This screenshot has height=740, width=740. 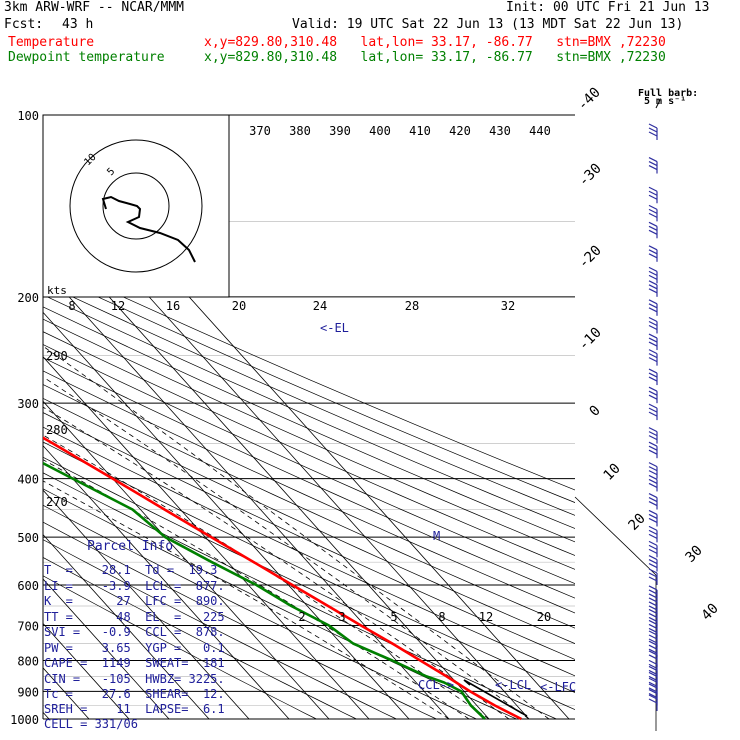 I want to click on pressure-tick-label: 500, so click(x=28, y=538).